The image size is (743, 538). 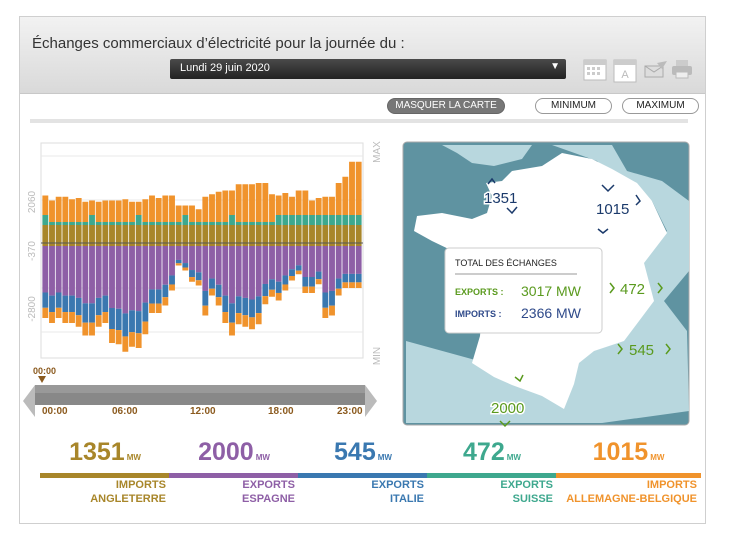 I want to click on summary-value-line: 1015 MW, so click(x=628, y=455).